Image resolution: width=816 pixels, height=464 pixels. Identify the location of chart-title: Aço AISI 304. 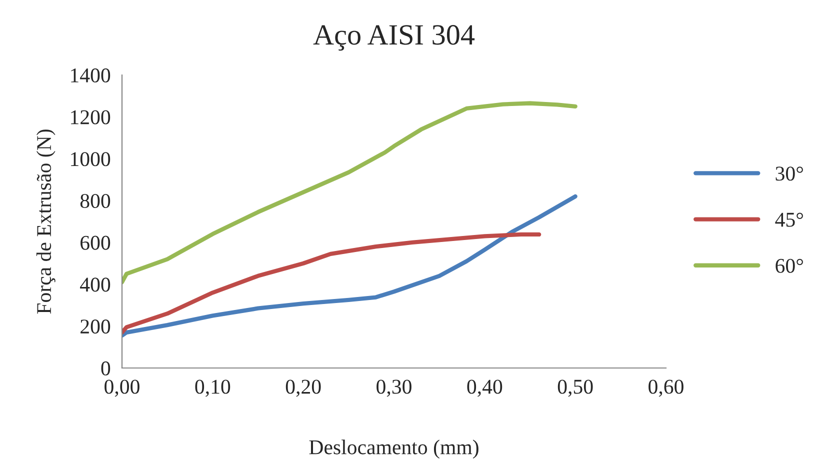
(394, 38).